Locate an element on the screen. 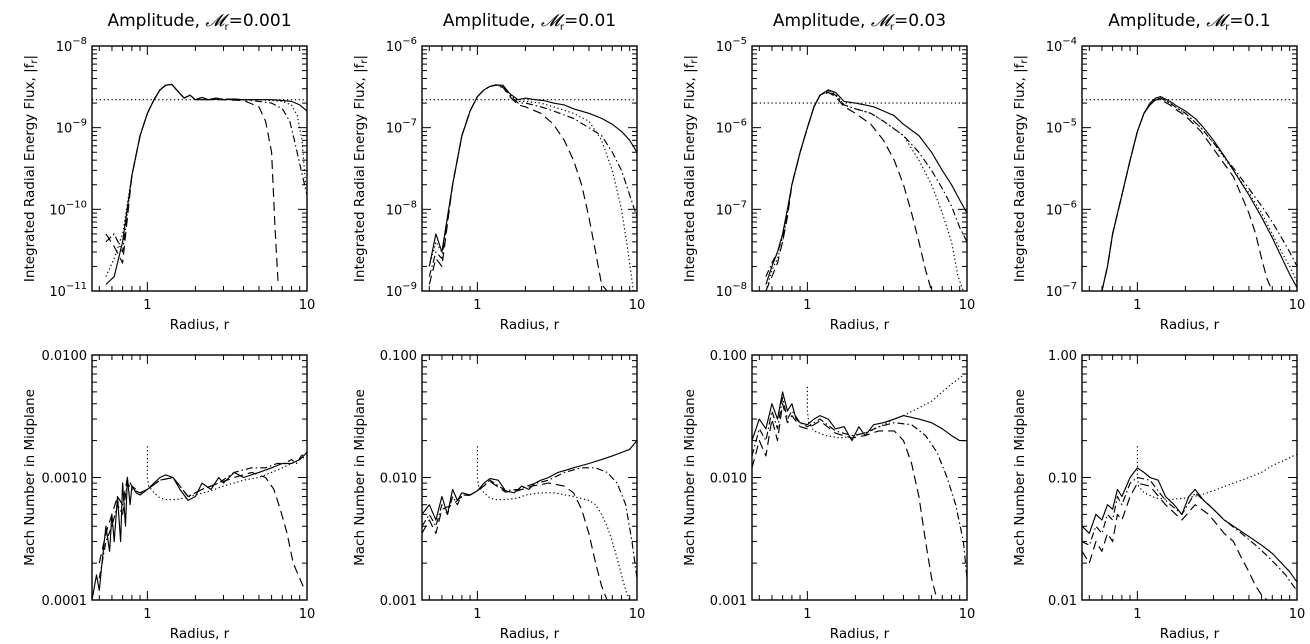 The height and width of the screenshot is (644, 1310). y-tick-label: 0.0100 is located at coordinates (65, 356).